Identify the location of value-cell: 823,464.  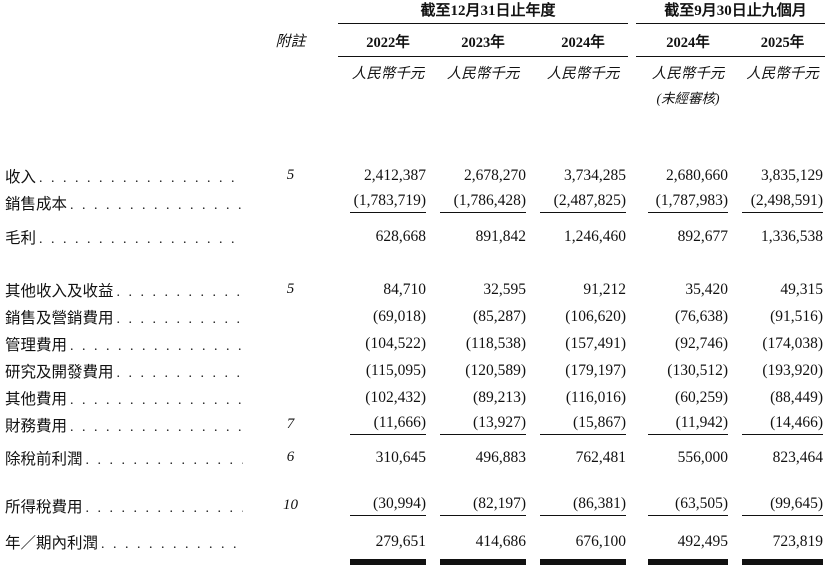
(798, 457).